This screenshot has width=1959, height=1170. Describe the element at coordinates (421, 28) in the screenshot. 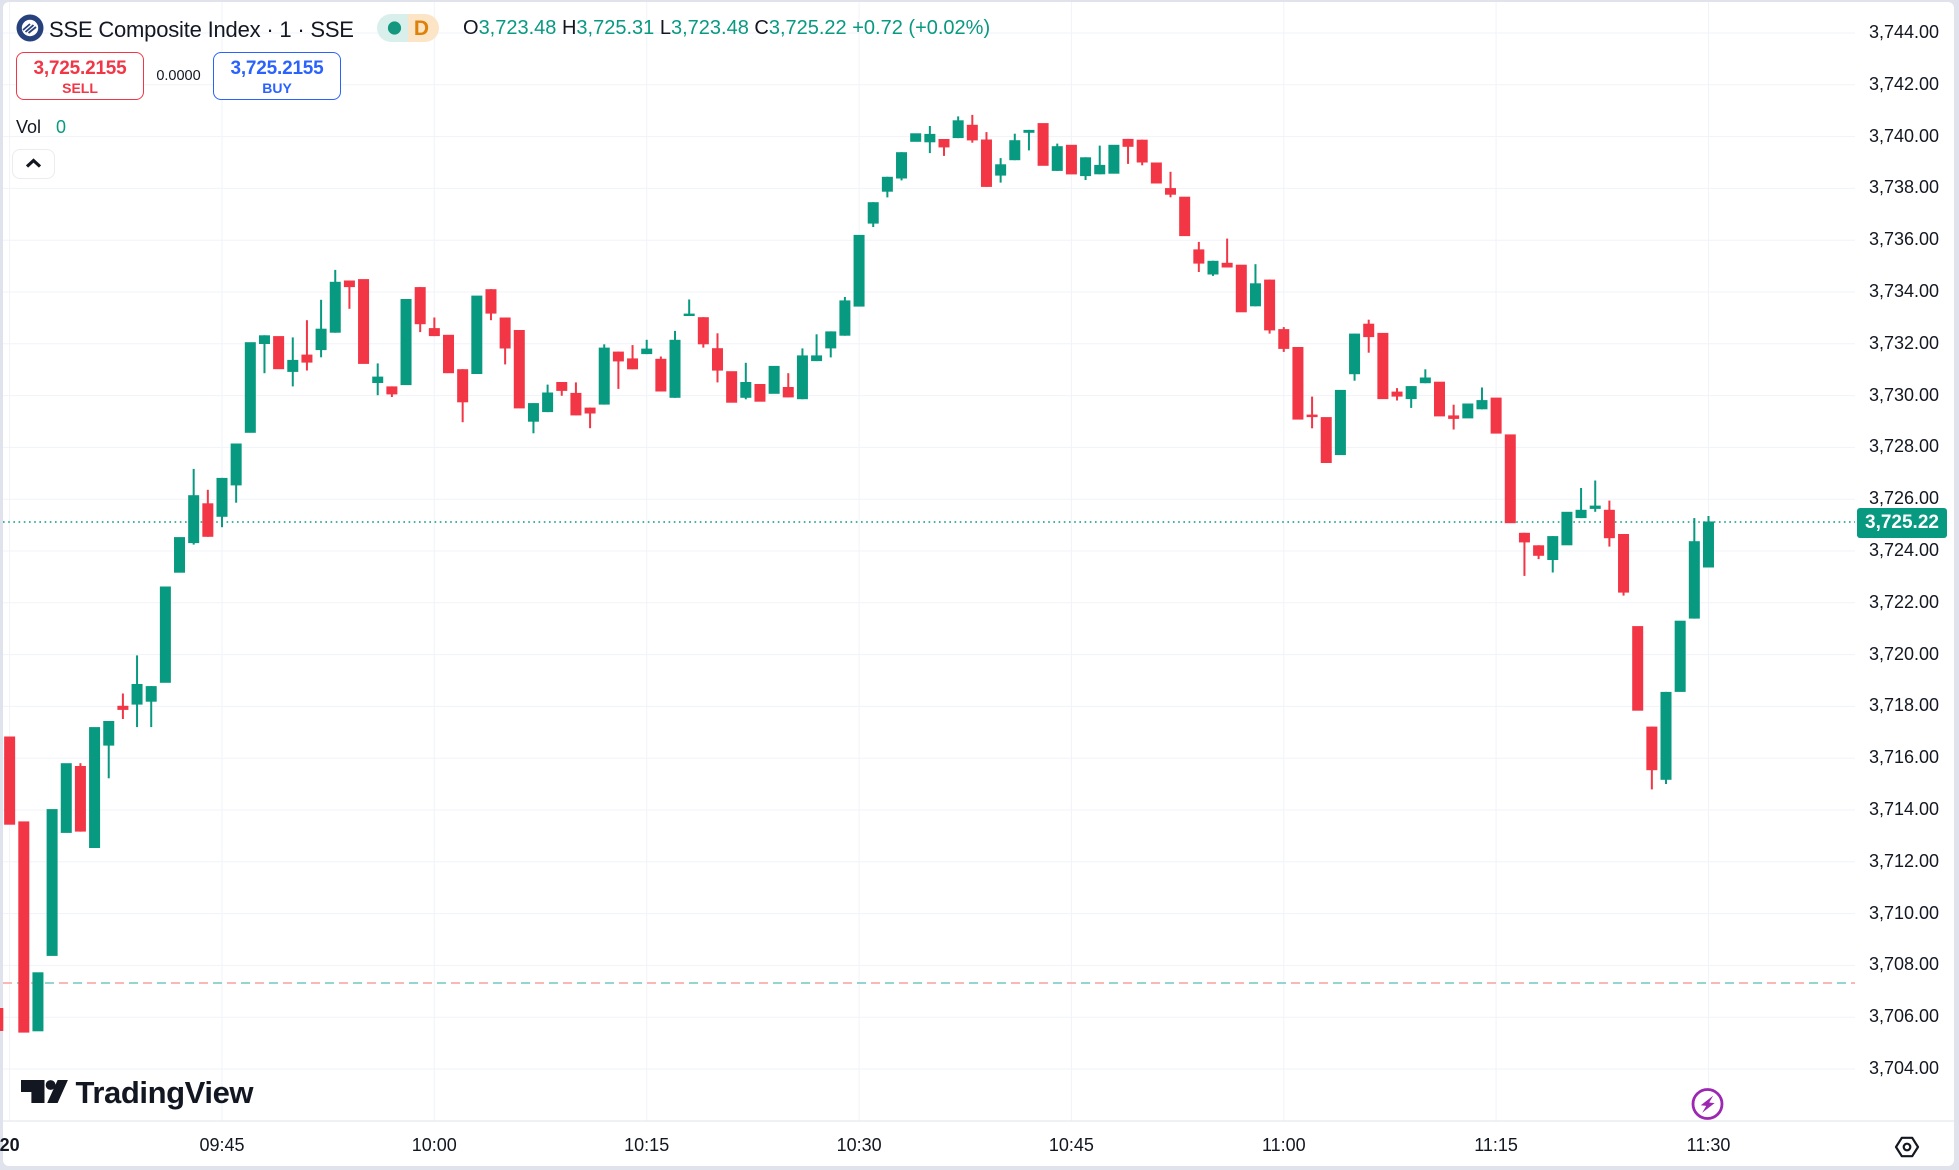

I see `svg-text: D` at that location.